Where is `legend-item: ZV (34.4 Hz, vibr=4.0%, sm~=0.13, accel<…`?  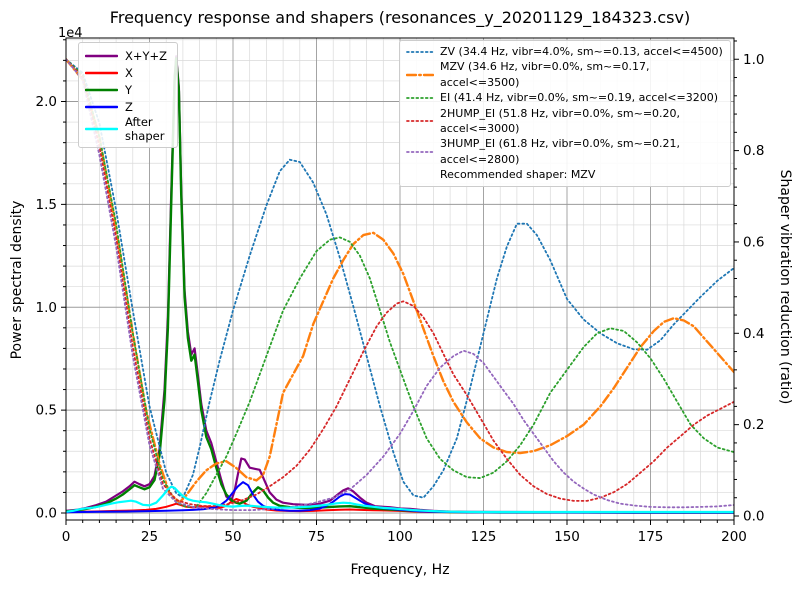 legend-item: ZV (34.4 Hz, vibr=4.0%, sm~=0.13, accel<… is located at coordinates (565, 51).